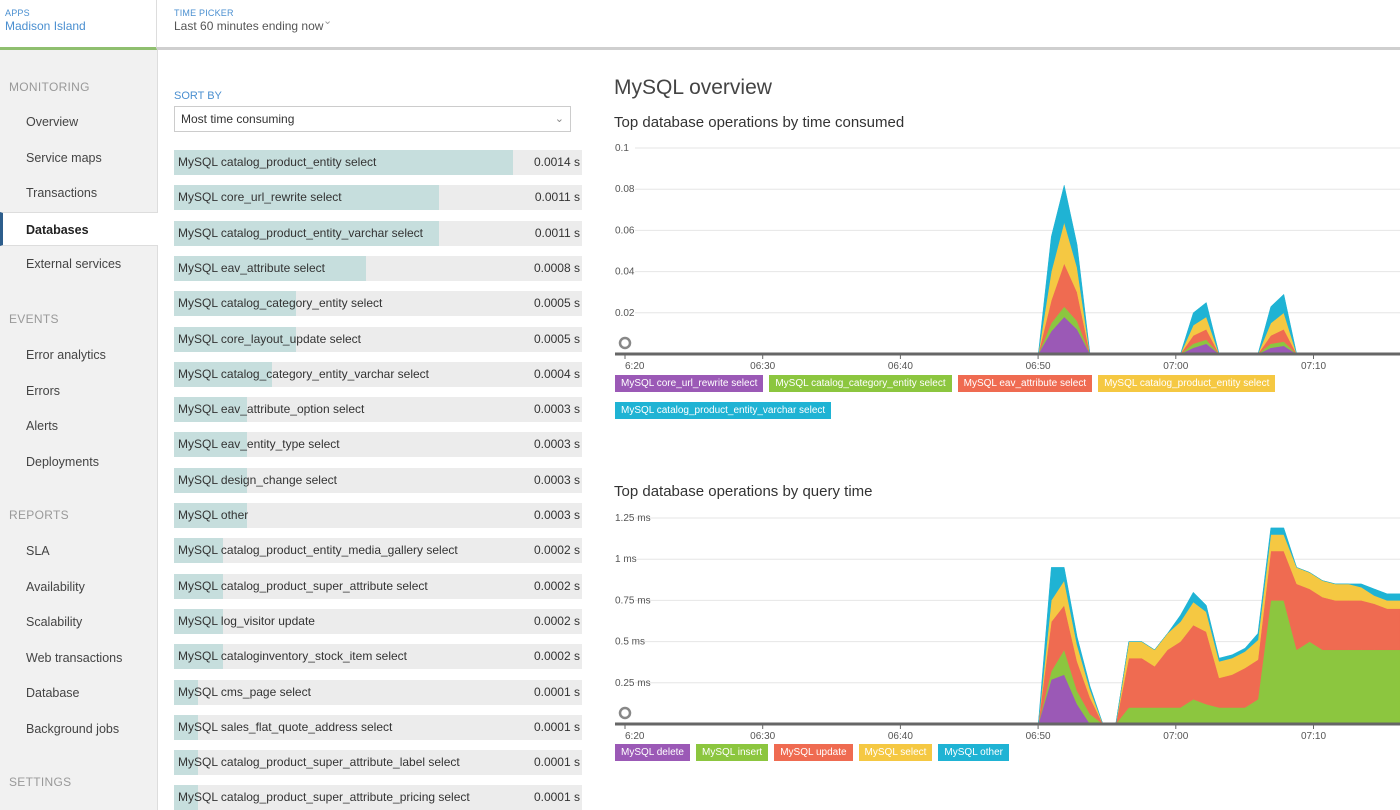 The height and width of the screenshot is (810, 1400). Describe the element at coordinates (860, 383) in the screenshot. I see `legend-item-mysql-catalog-category-entity-select: MySQL catalog_category_entity select` at that location.